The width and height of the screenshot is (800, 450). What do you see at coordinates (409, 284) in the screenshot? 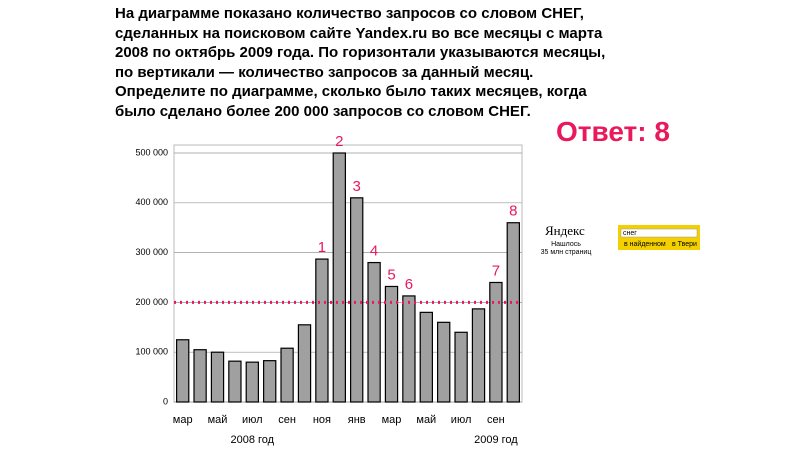
I see `marker-label: 6` at bounding box center [409, 284].